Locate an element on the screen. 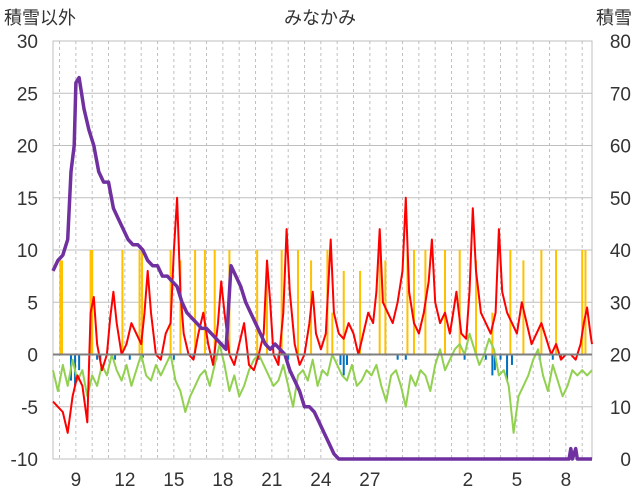 The width and height of the screenshot is (636, 501). x-tick-label: 21 is located at coordinates (271, 480).